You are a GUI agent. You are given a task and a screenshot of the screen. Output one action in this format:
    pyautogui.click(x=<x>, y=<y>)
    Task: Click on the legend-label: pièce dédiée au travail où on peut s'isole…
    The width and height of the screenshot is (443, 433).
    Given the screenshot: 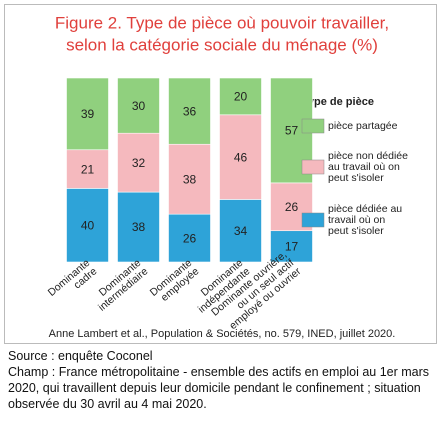 What is the action you would take?
    pyautogui.click(x=365, y=220)
    